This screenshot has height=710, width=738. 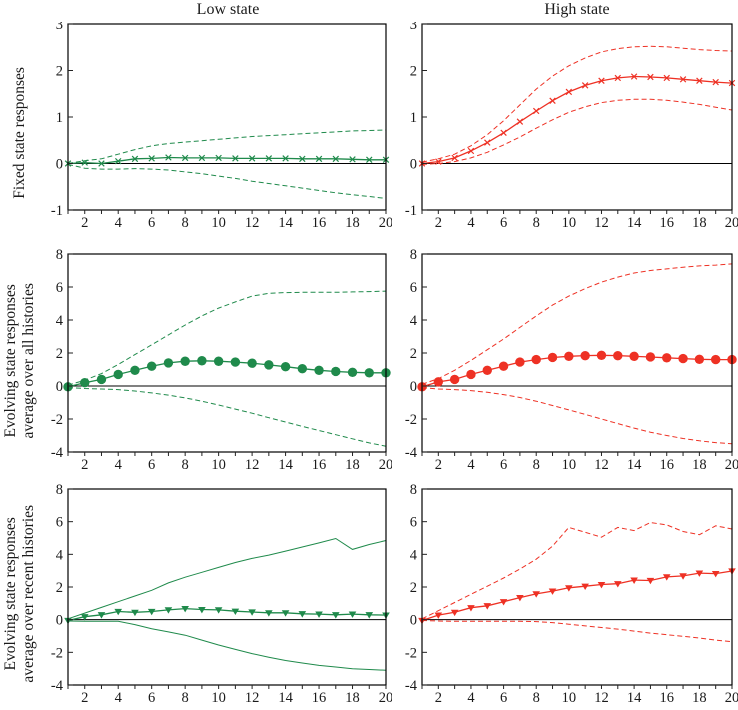 What do you see at coordinates (221, 360) in the screenshot?
I see `chart-evolving-all-low: 2 4 6 8 10 12 14 16 18 20 -4 -2 0 2 4 6 8` at bounding box center [221, 360].